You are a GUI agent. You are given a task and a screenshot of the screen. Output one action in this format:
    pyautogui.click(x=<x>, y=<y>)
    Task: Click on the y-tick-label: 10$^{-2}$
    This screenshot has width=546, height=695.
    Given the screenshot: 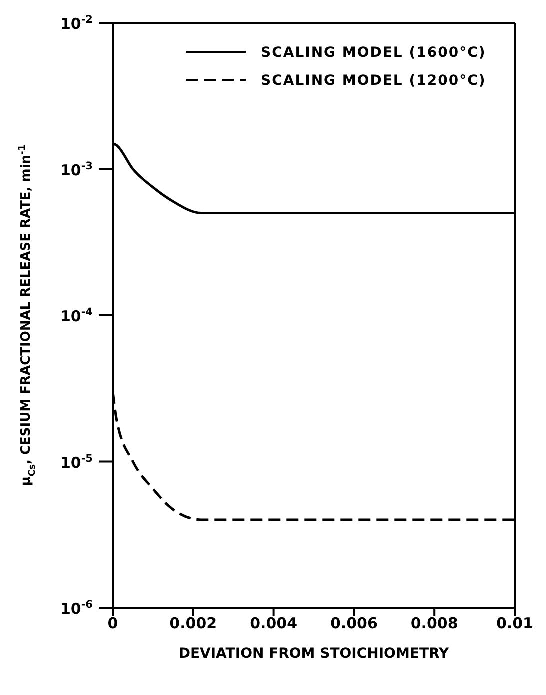 What is the action you would take?
    pyautogui.click(x=76, y=23)
    